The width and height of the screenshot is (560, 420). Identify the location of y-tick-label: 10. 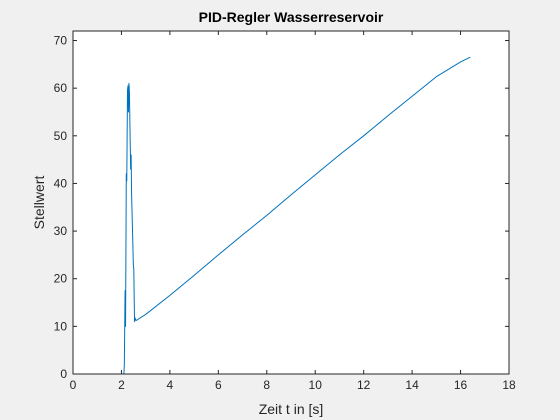
(61, 326).